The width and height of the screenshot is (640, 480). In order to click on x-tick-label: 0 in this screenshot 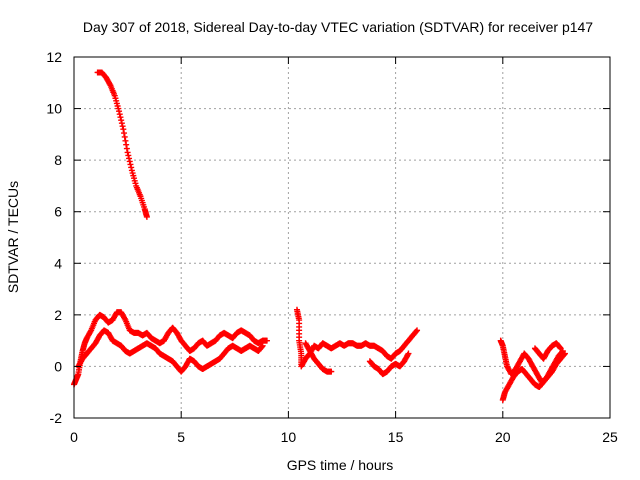, I will do `click(74, 437)`.